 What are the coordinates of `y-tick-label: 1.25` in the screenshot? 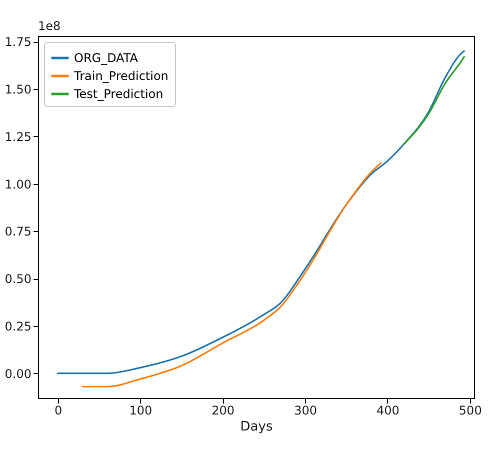 It's located at (18, 137).